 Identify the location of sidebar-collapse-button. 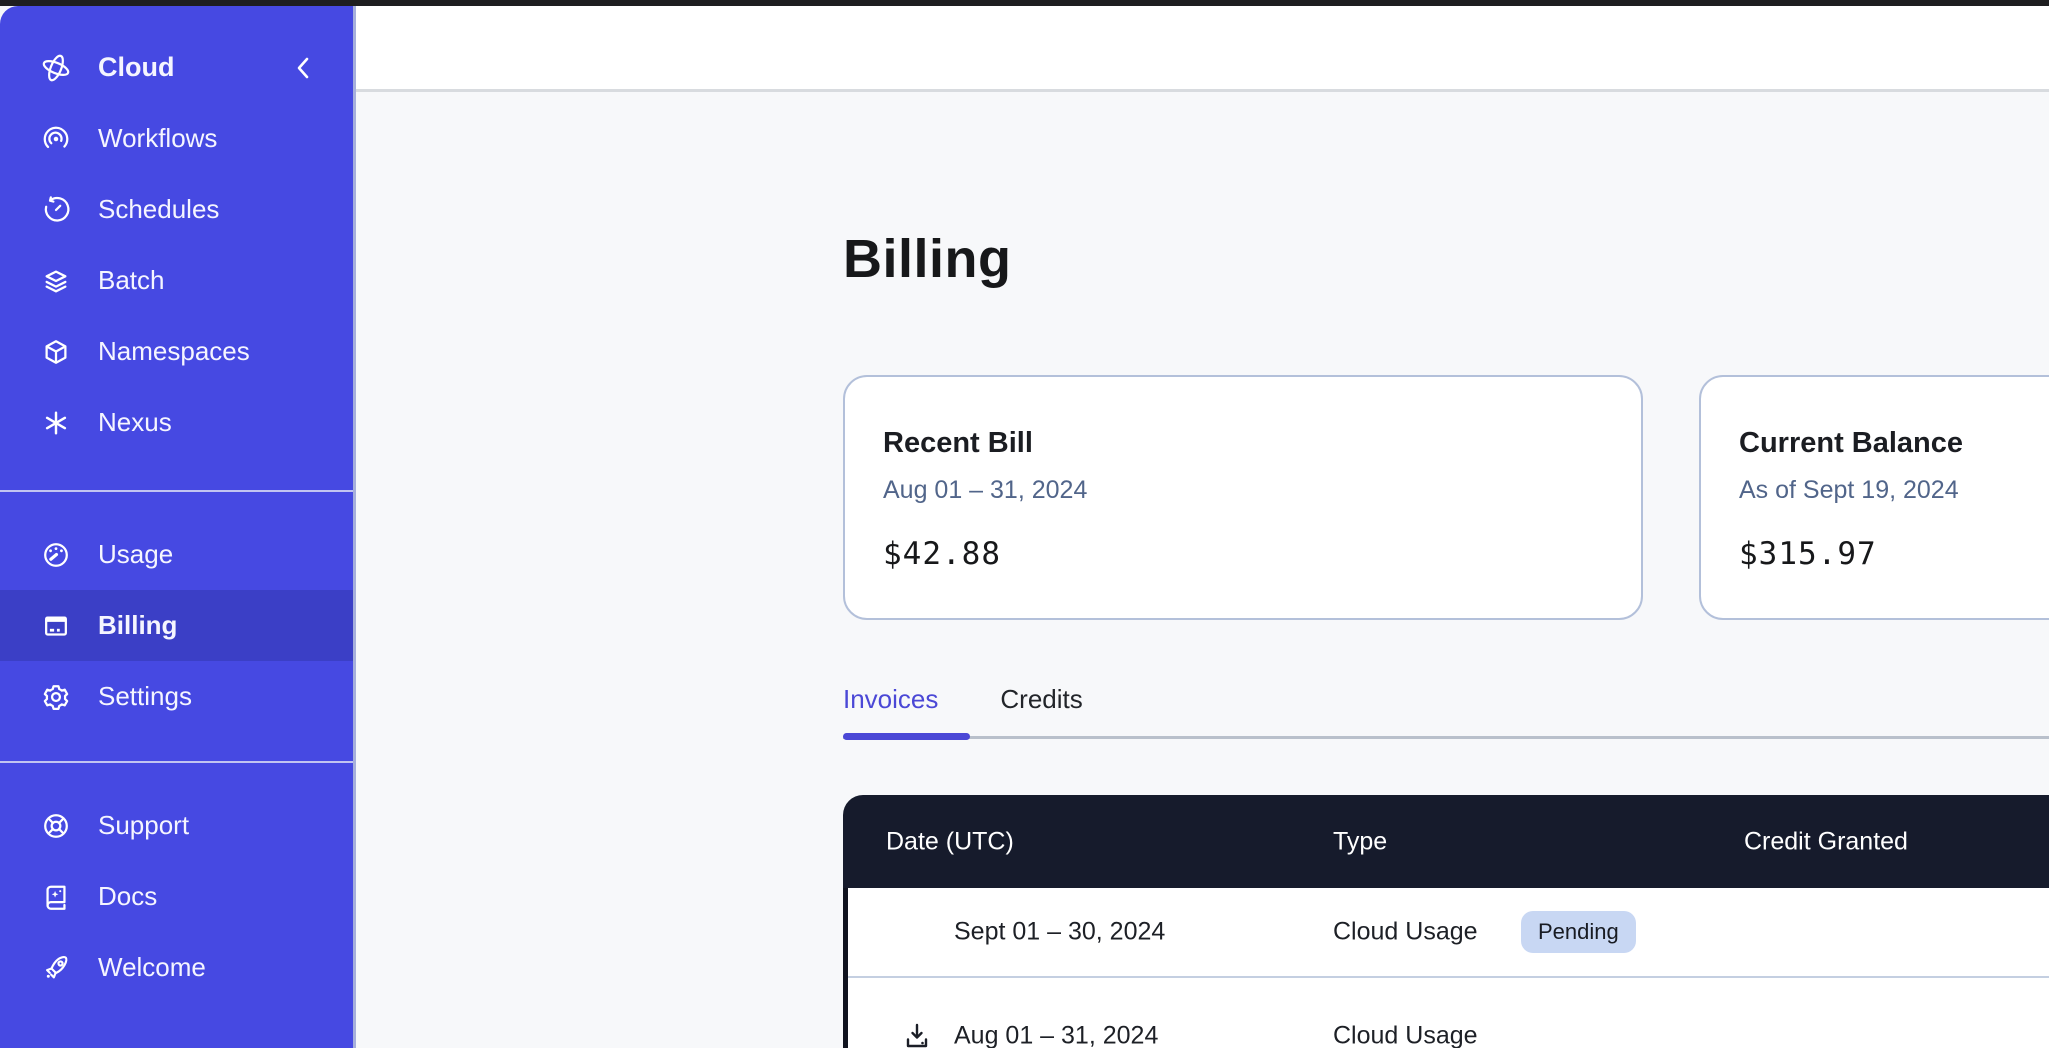
(304, 68).